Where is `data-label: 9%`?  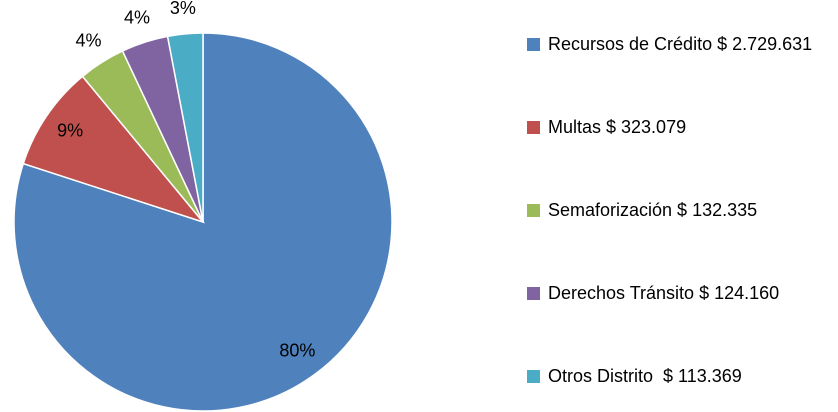
data-label: 9% is located at coordinates (70, 130).